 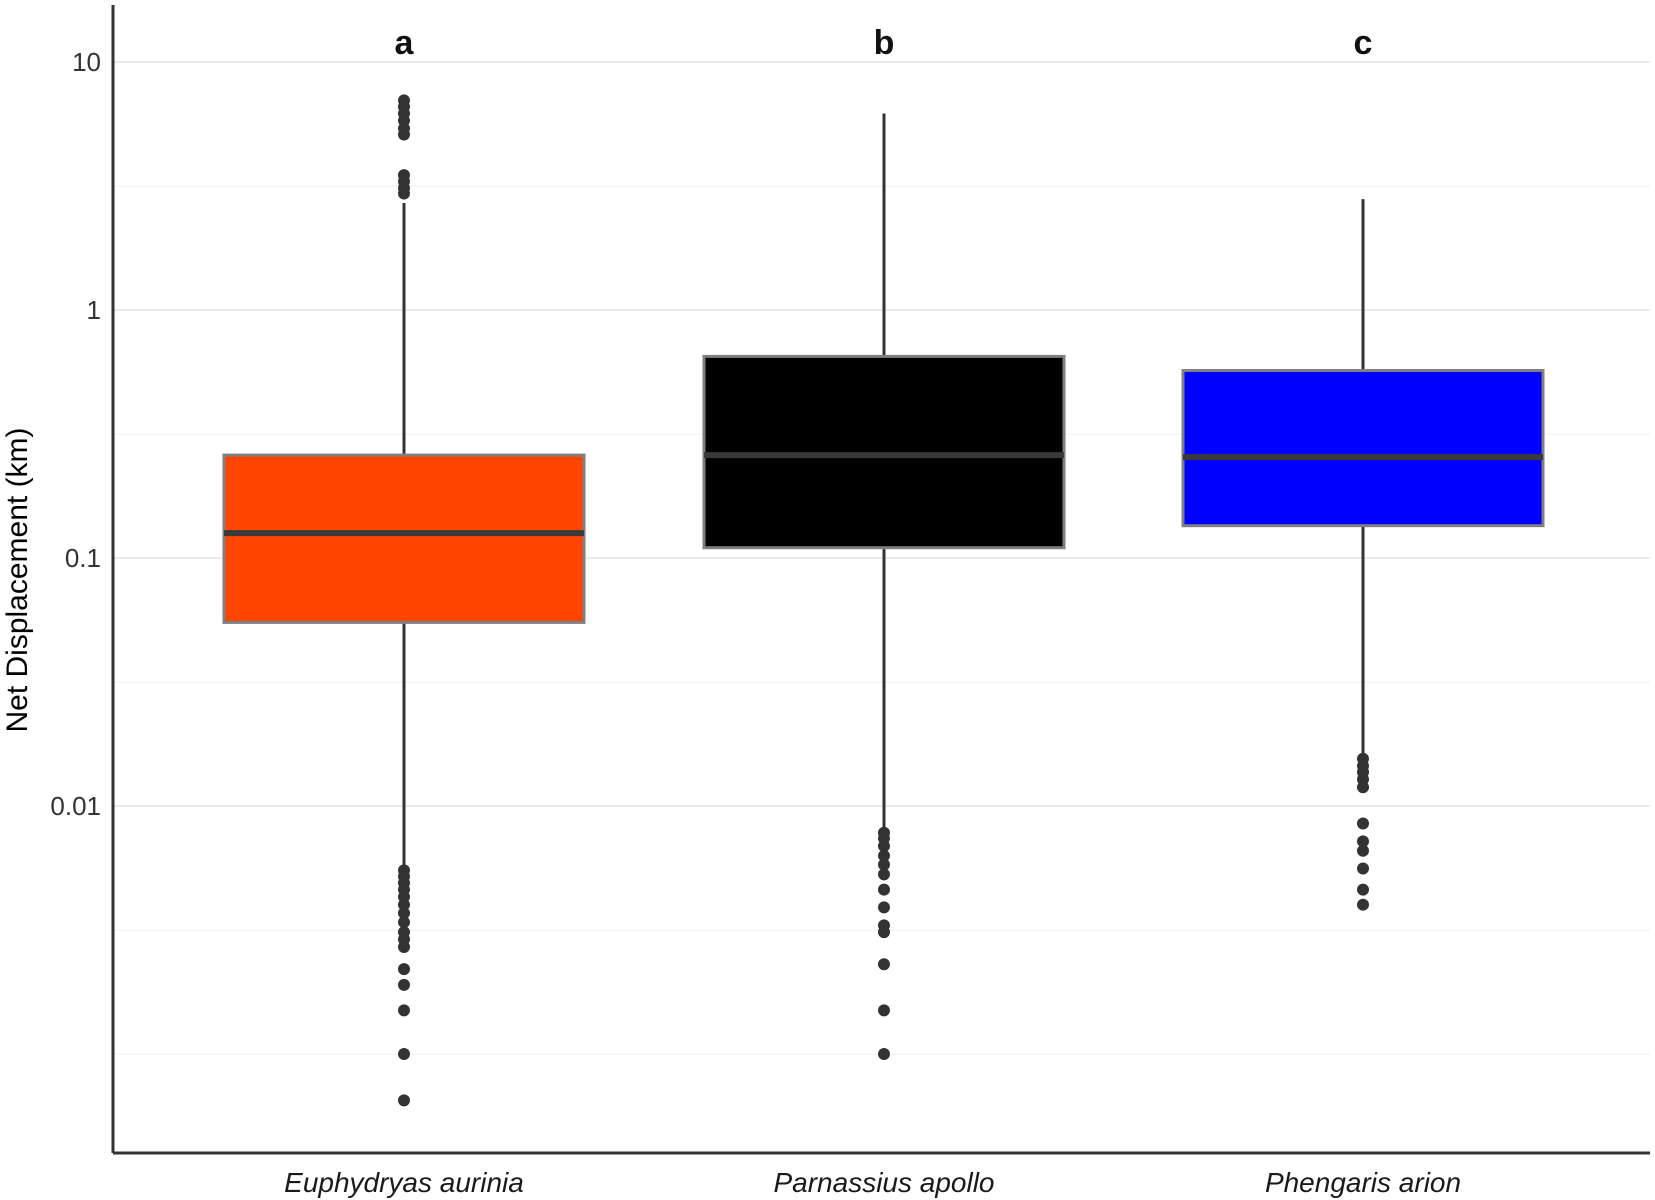 What do you see at coordinates (884, 43) in the screenshot?
I see `group-letter: b` at bounding box center [884, 43].